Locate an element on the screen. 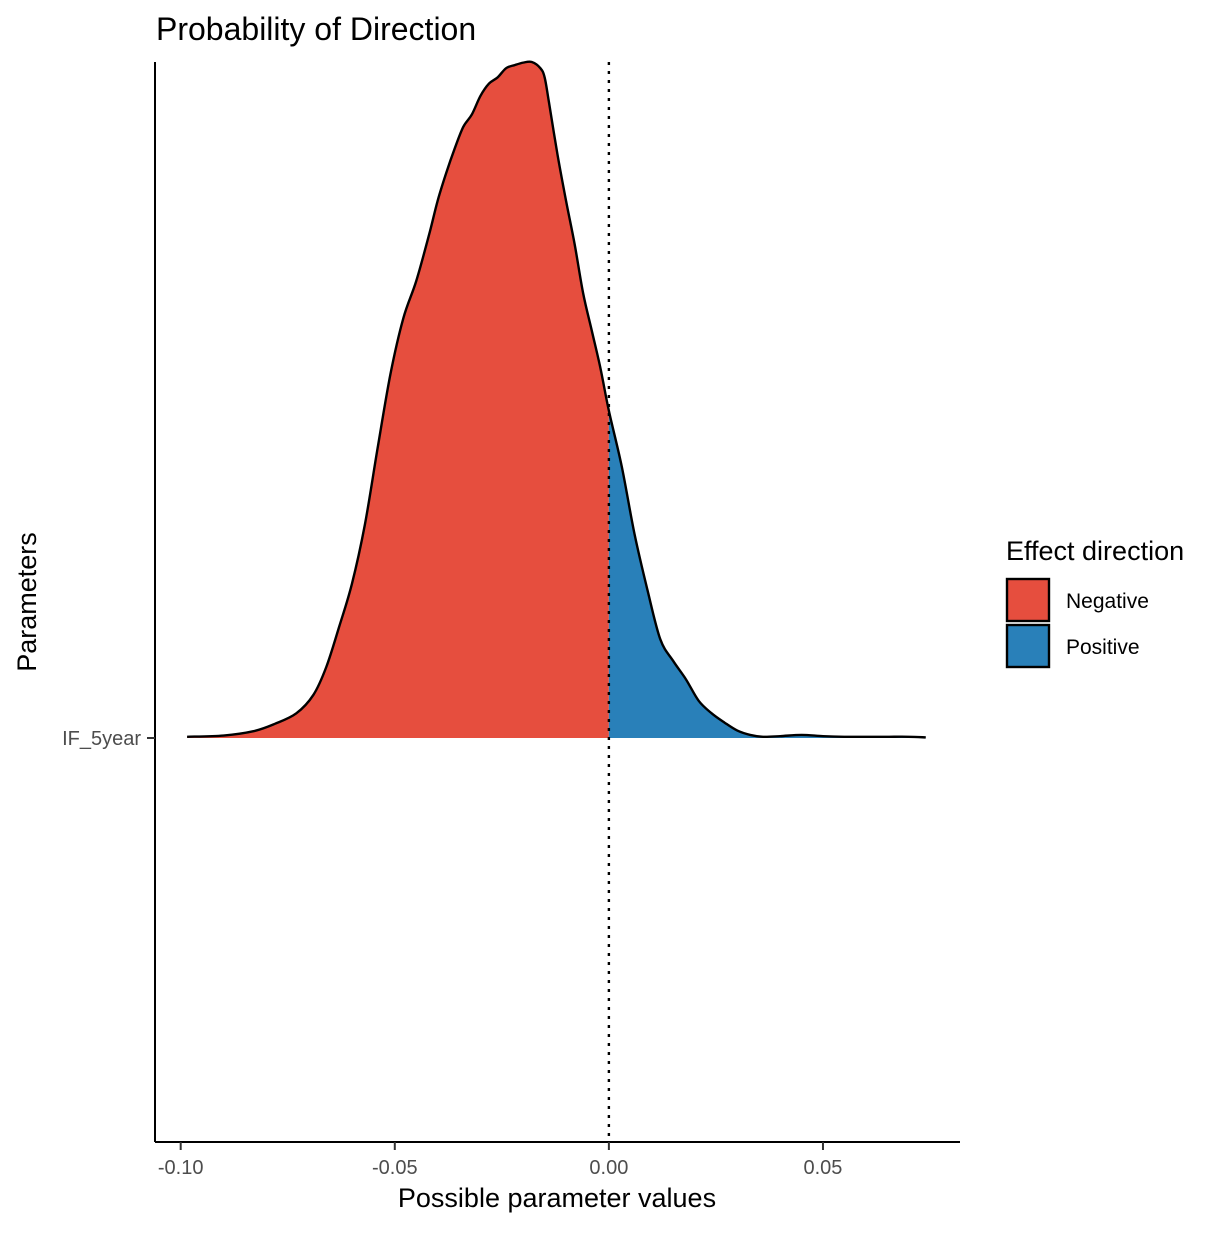  legend: Effect direction Negative Positive is located at coordinates (1094, 602).